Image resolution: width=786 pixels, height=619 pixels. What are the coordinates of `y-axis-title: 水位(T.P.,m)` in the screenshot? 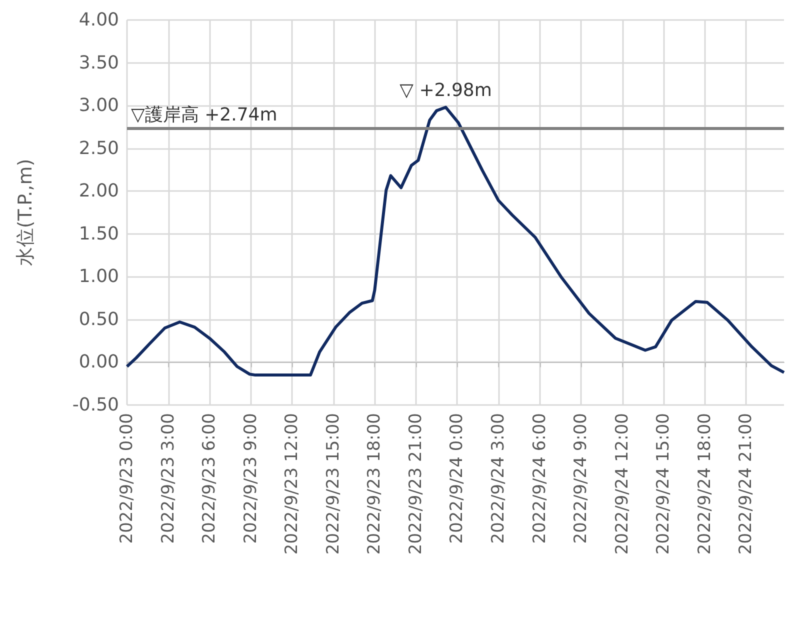 It's located at (25, 212).